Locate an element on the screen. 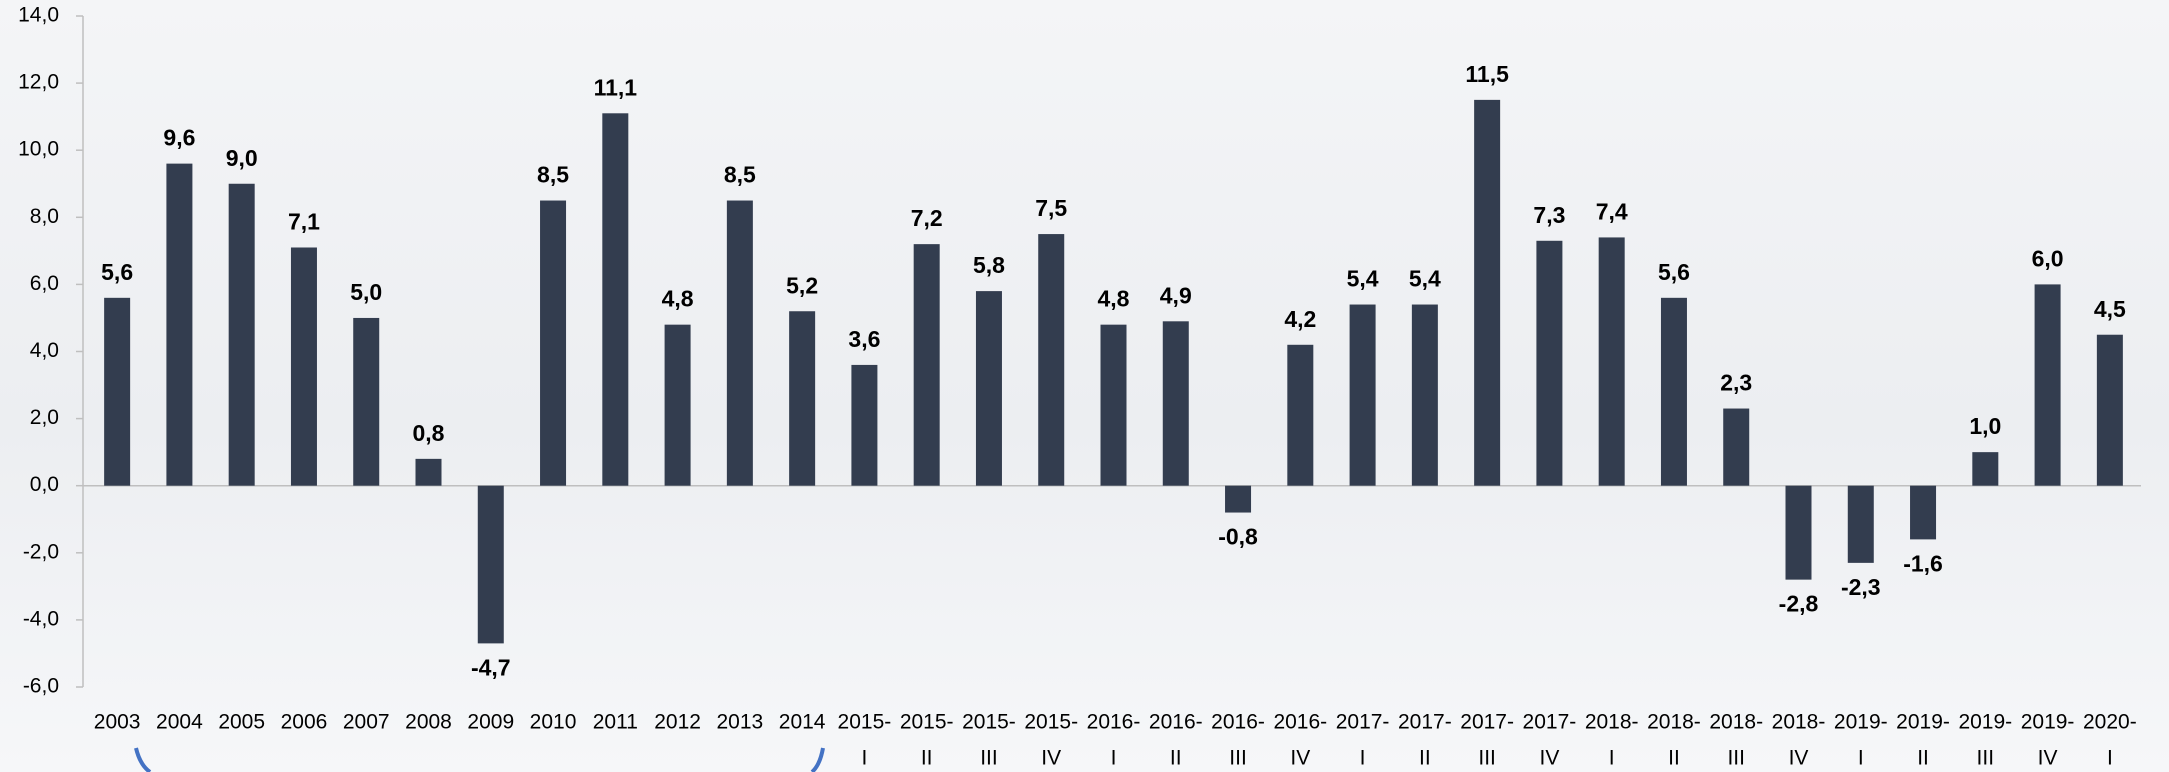 This screenshot has height=772, width=2169. value-label: 4,2 is located at coordinates (1300, 319).